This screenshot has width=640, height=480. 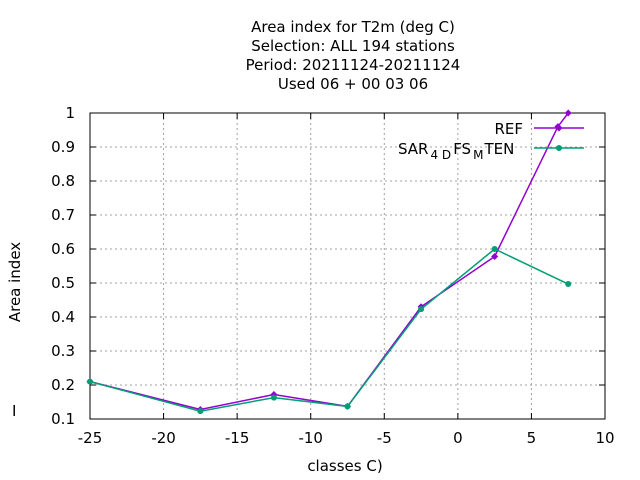 I want to click on legend-sar-label: SAR 4 D FS MTEN, so click(x=456, y=151).